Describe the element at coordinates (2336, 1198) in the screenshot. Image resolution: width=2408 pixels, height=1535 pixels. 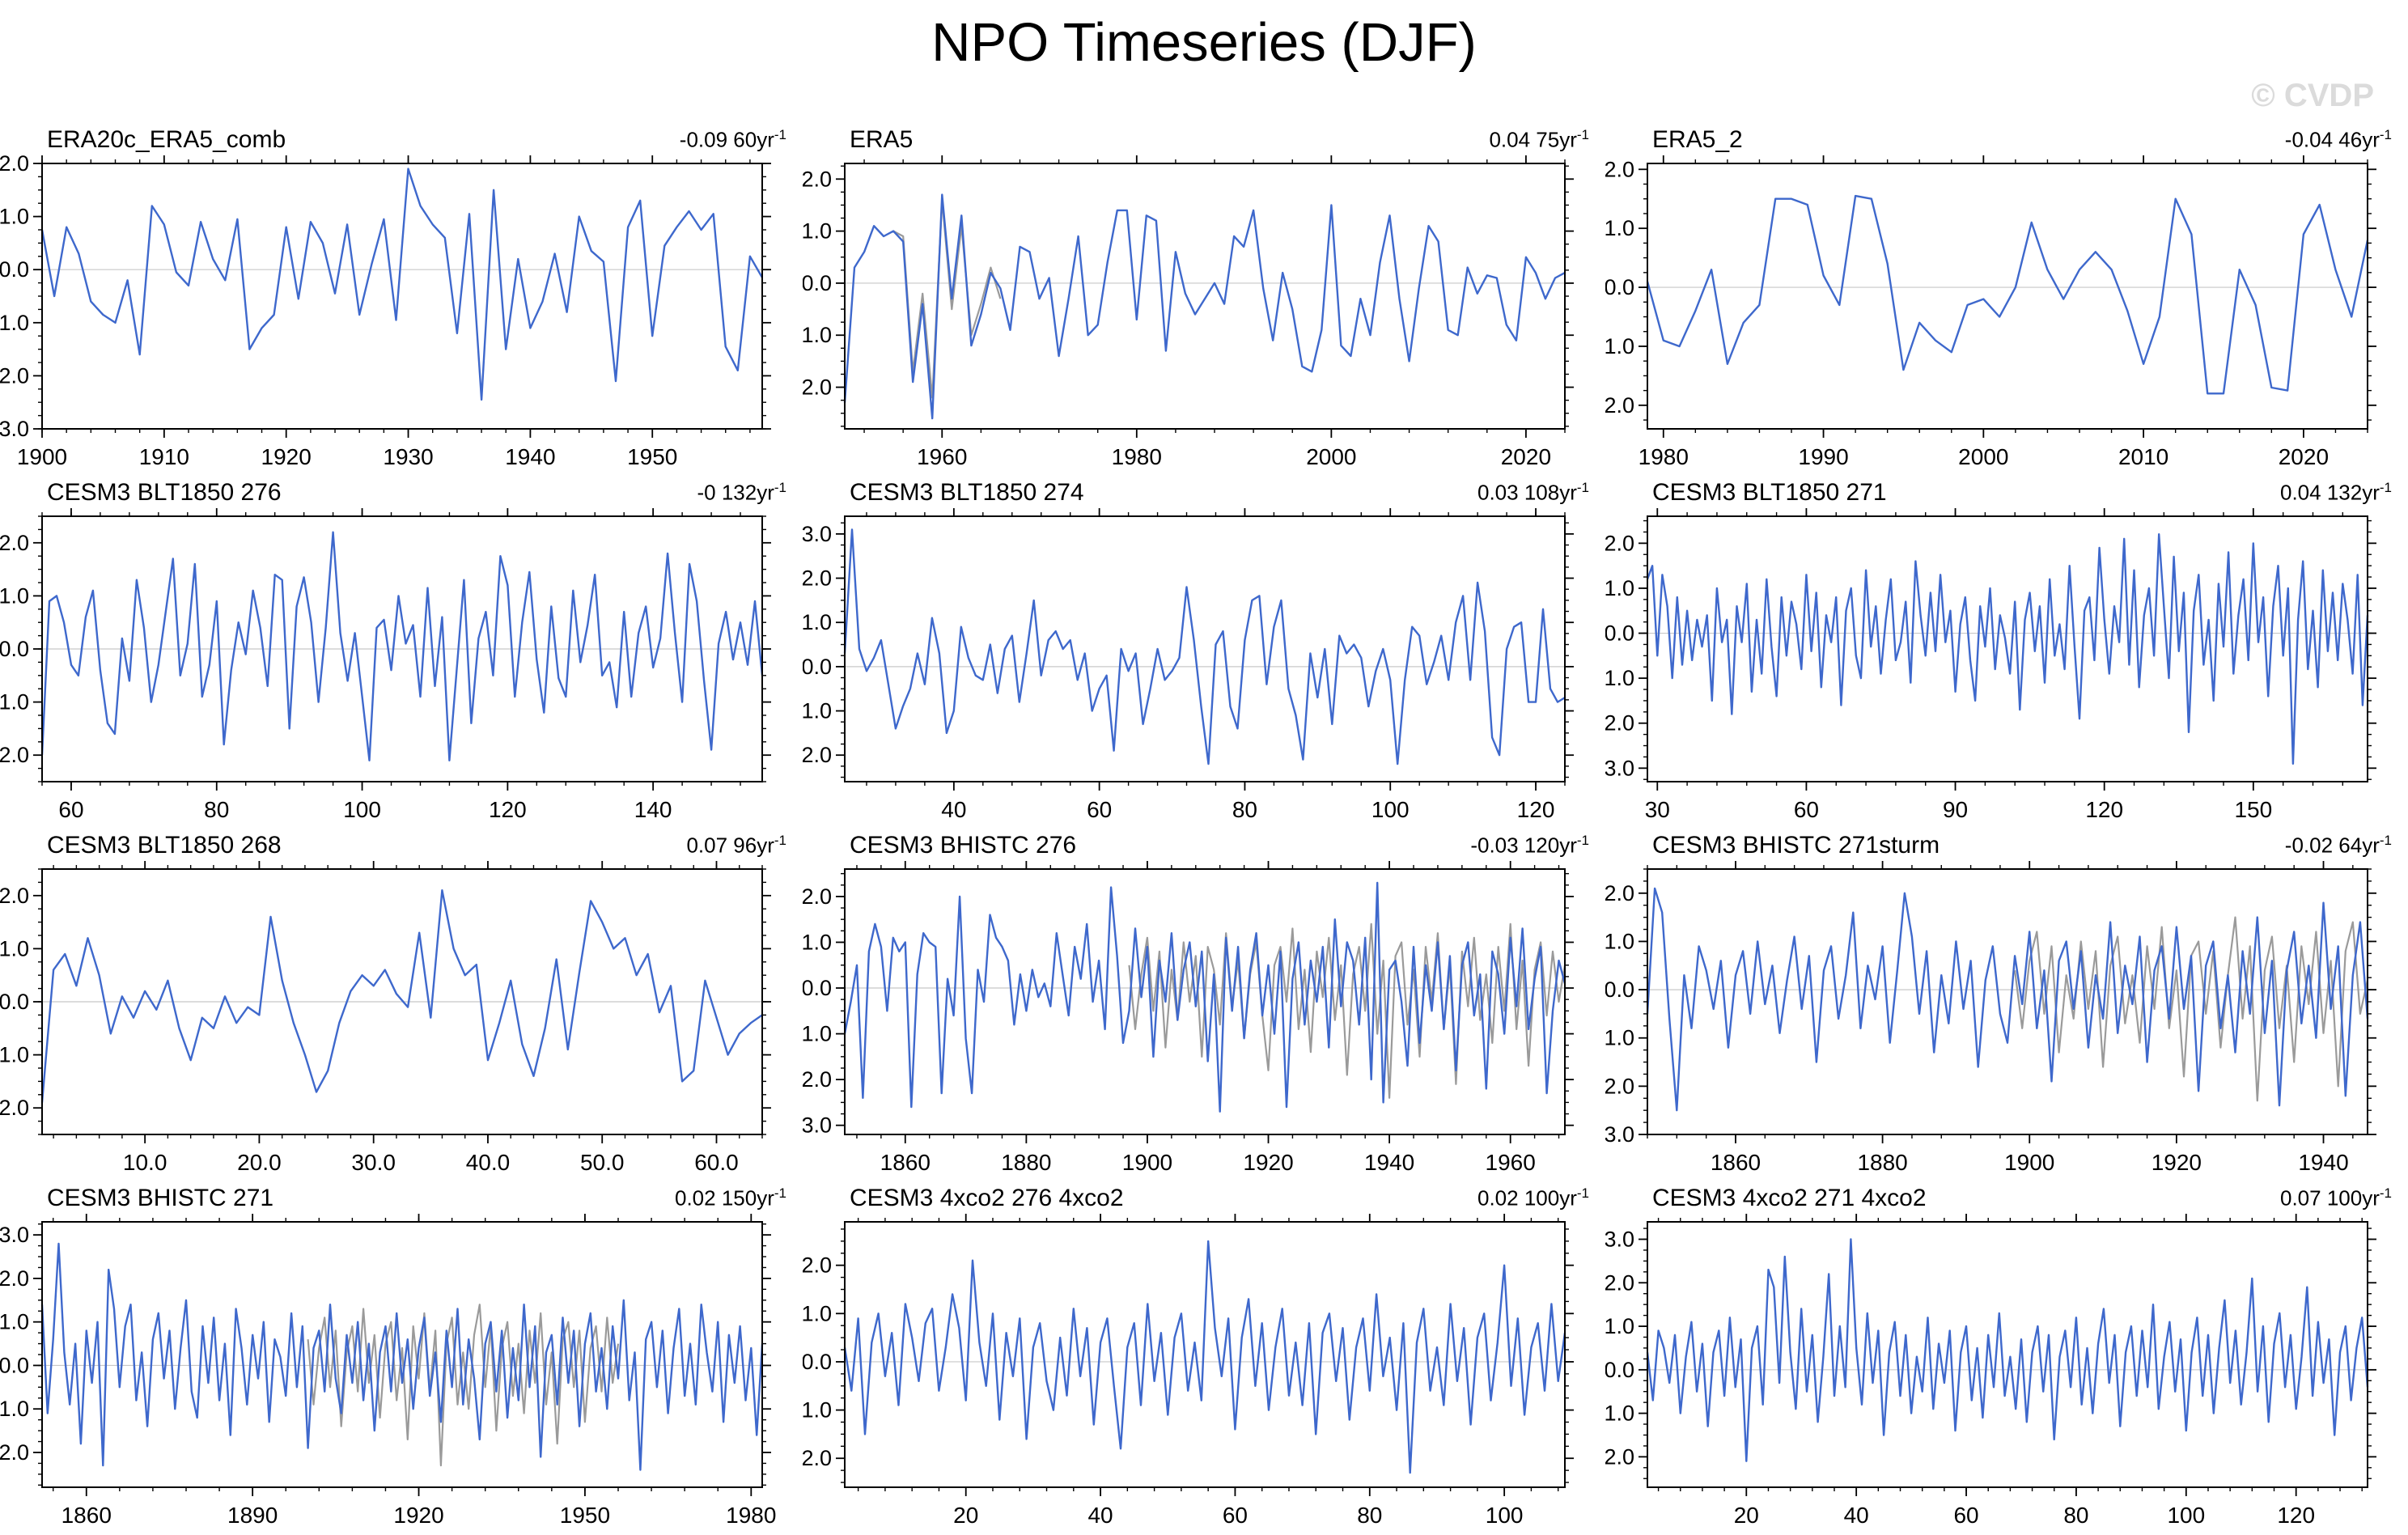
I see `panel-trend-label: 0.07 100yr-1` at that location.